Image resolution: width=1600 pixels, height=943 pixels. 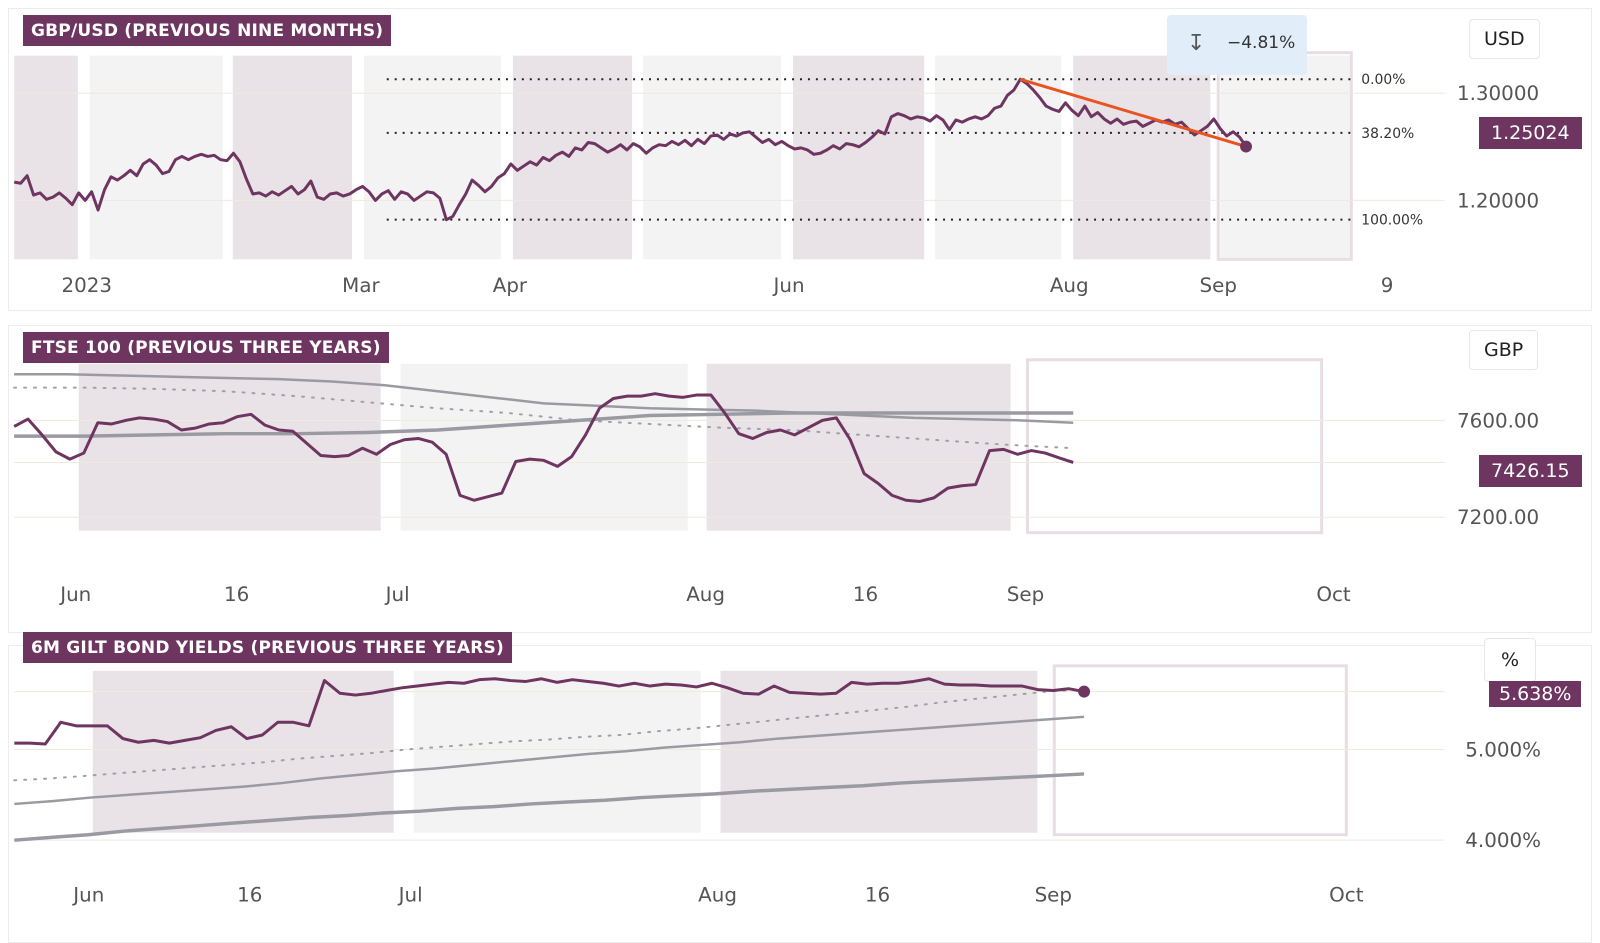 I want to click on y-axis-tick-label: 7200.00, so click(x=1498, y=517).